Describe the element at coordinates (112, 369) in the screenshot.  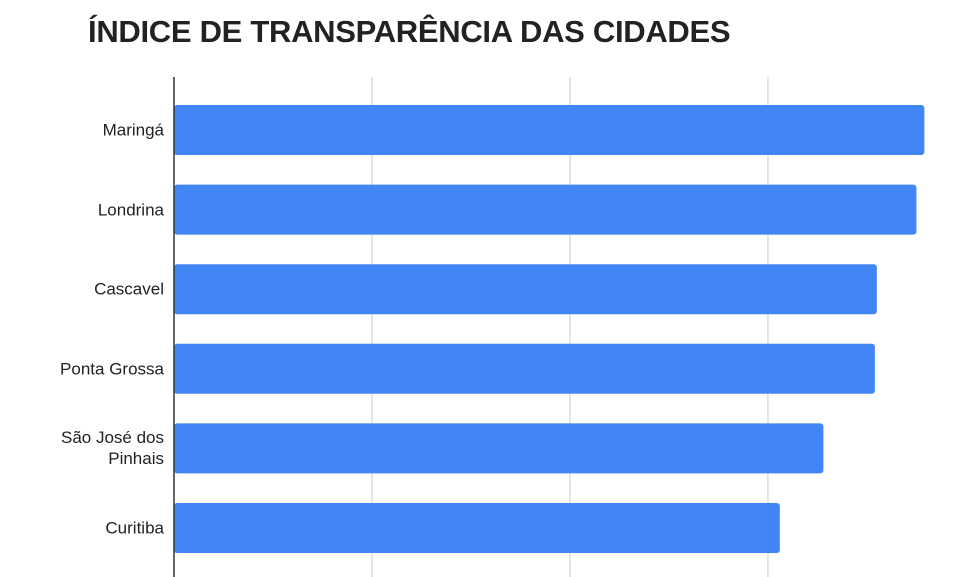
I see `y-tick-label: Ponta Grossa` at that location.